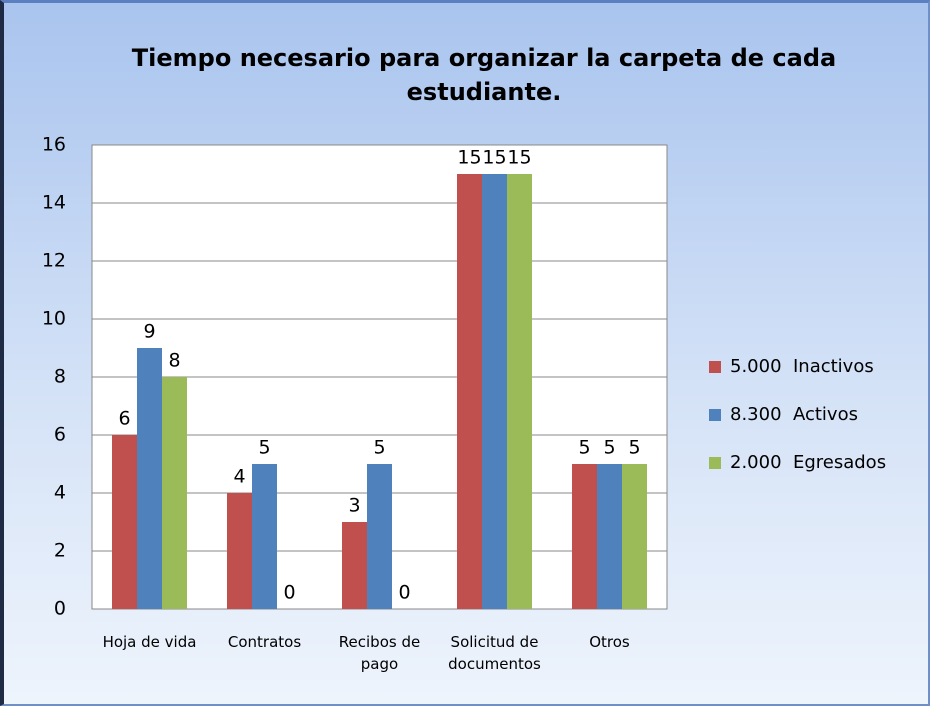  What do you see at coordinates (239, 477) in the screenshot?
I see `data-label: 4` at bounding box center [239, 477].